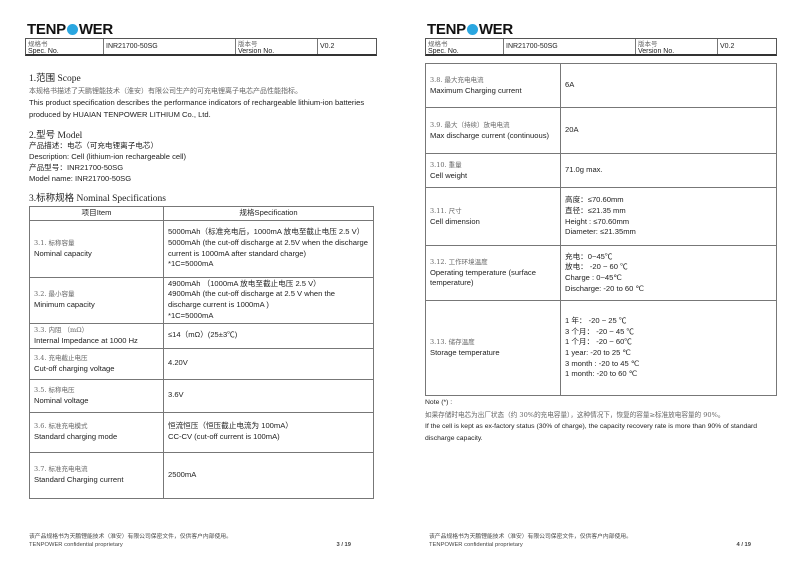 This screenshot has height=570, width=800. What do you see at coordinates (61, 400) in the screenshot?
I see `item-en: Nominal voltage` at bounding box center [61, 400].